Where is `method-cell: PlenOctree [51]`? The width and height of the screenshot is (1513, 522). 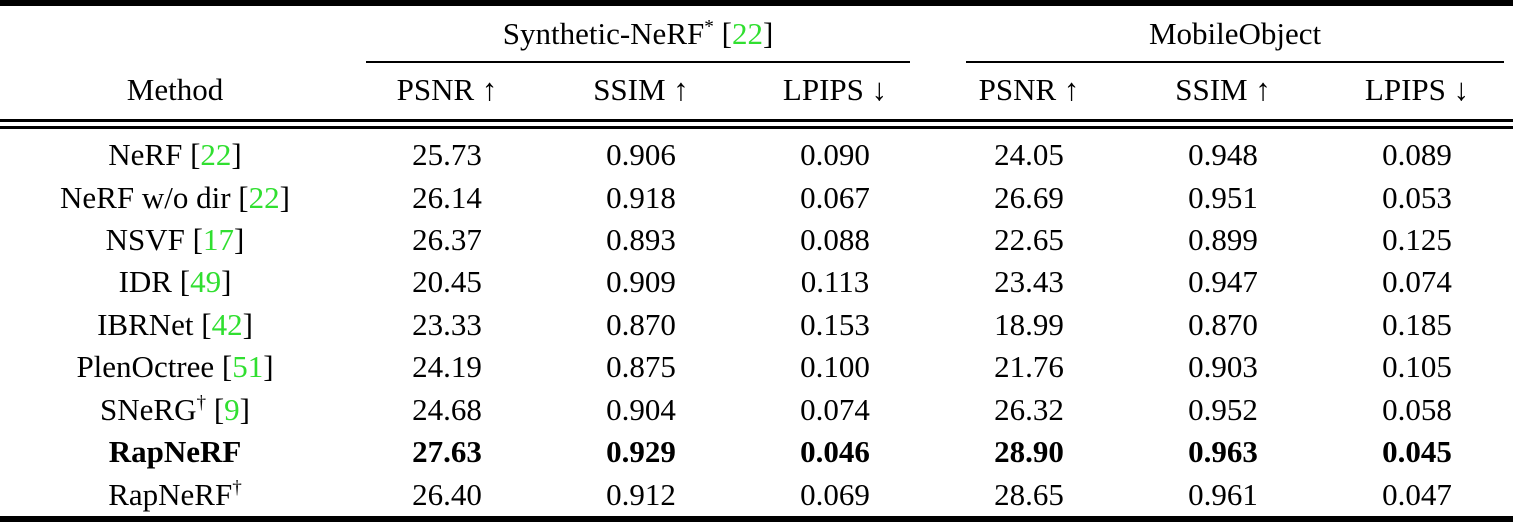
method-cell: PlenOctree [51] is located at coordinates (175, 367).